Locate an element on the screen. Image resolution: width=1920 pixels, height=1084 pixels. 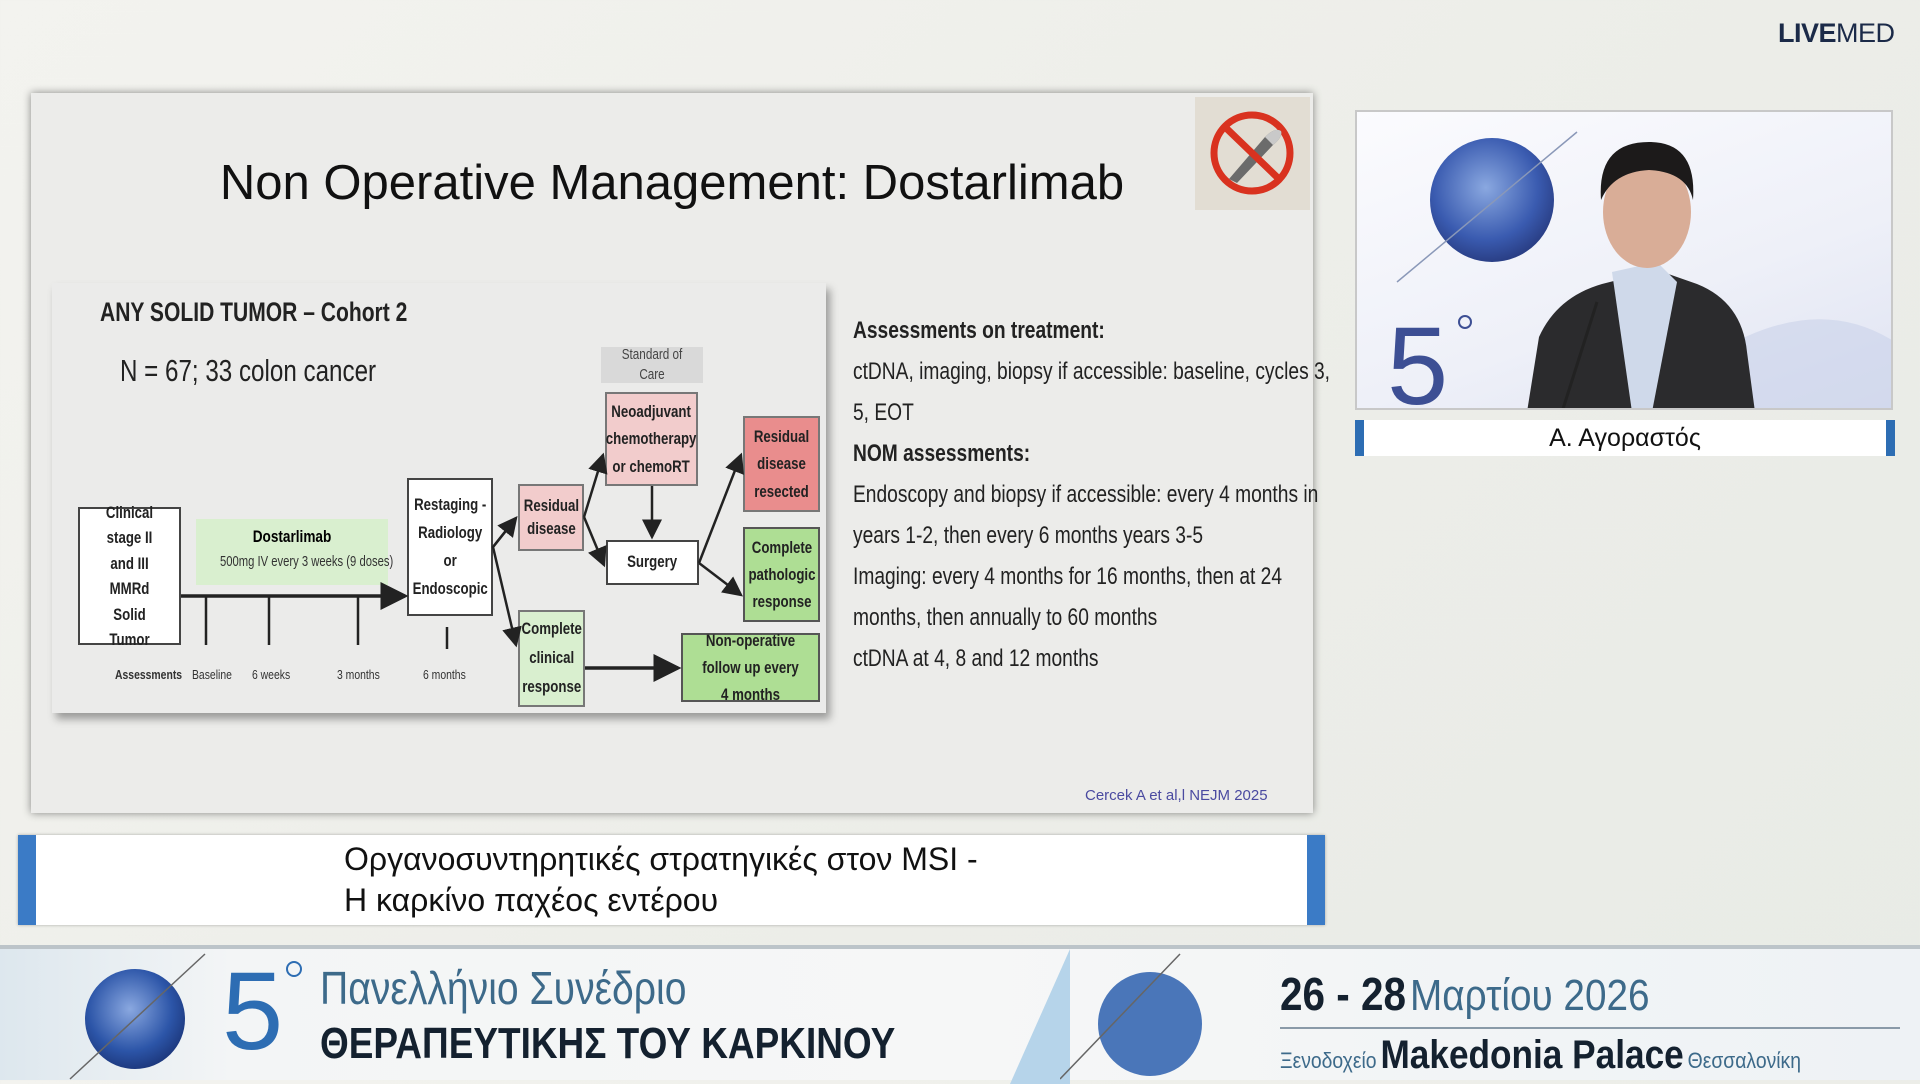
box-restaging: Restaging - Radiology or Endoscopic is located at coordinates (450, 547).